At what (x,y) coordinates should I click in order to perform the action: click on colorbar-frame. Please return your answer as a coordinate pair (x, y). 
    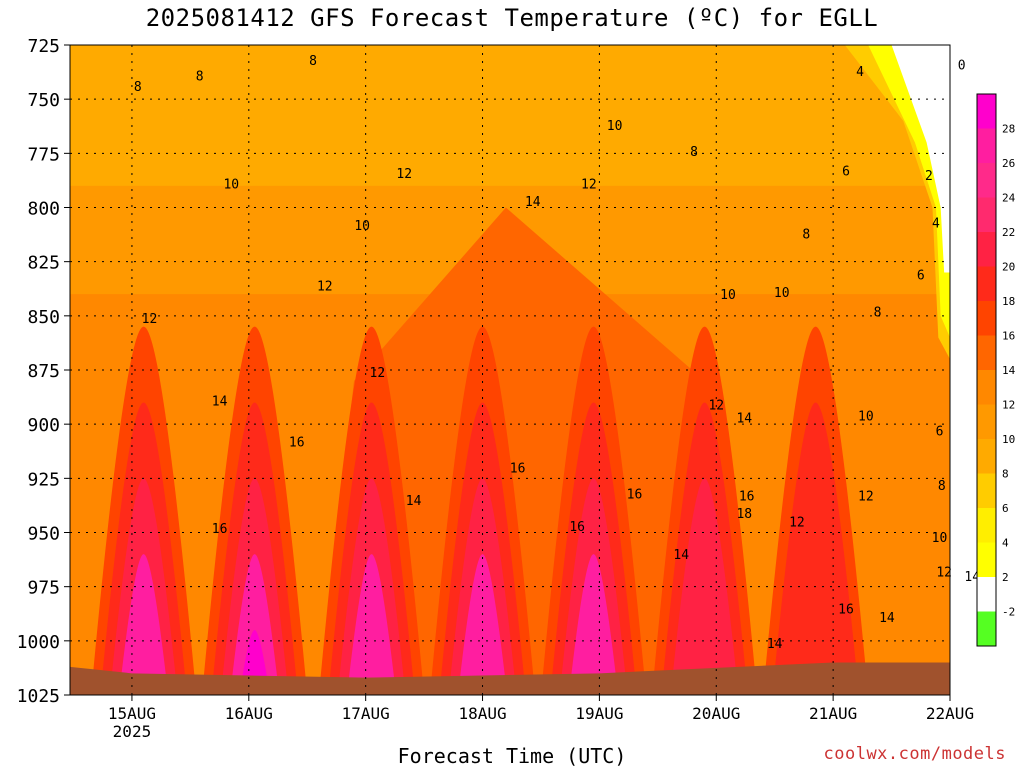
    Looking at the image, I should click on (986, 370).